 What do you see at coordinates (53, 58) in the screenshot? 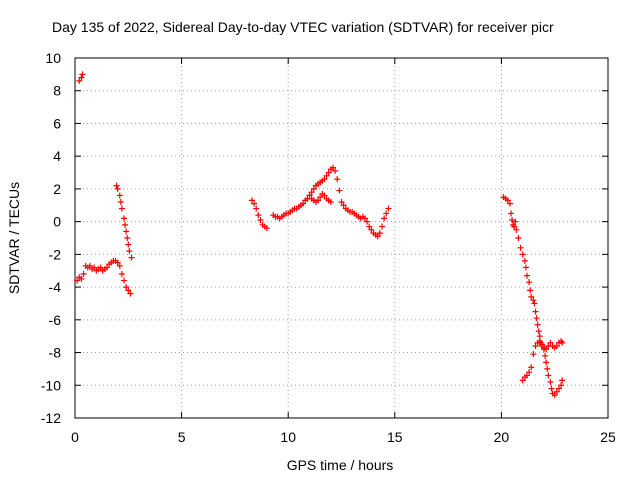
I see `y-tick-label: 10` at bounding box center [53, 58].